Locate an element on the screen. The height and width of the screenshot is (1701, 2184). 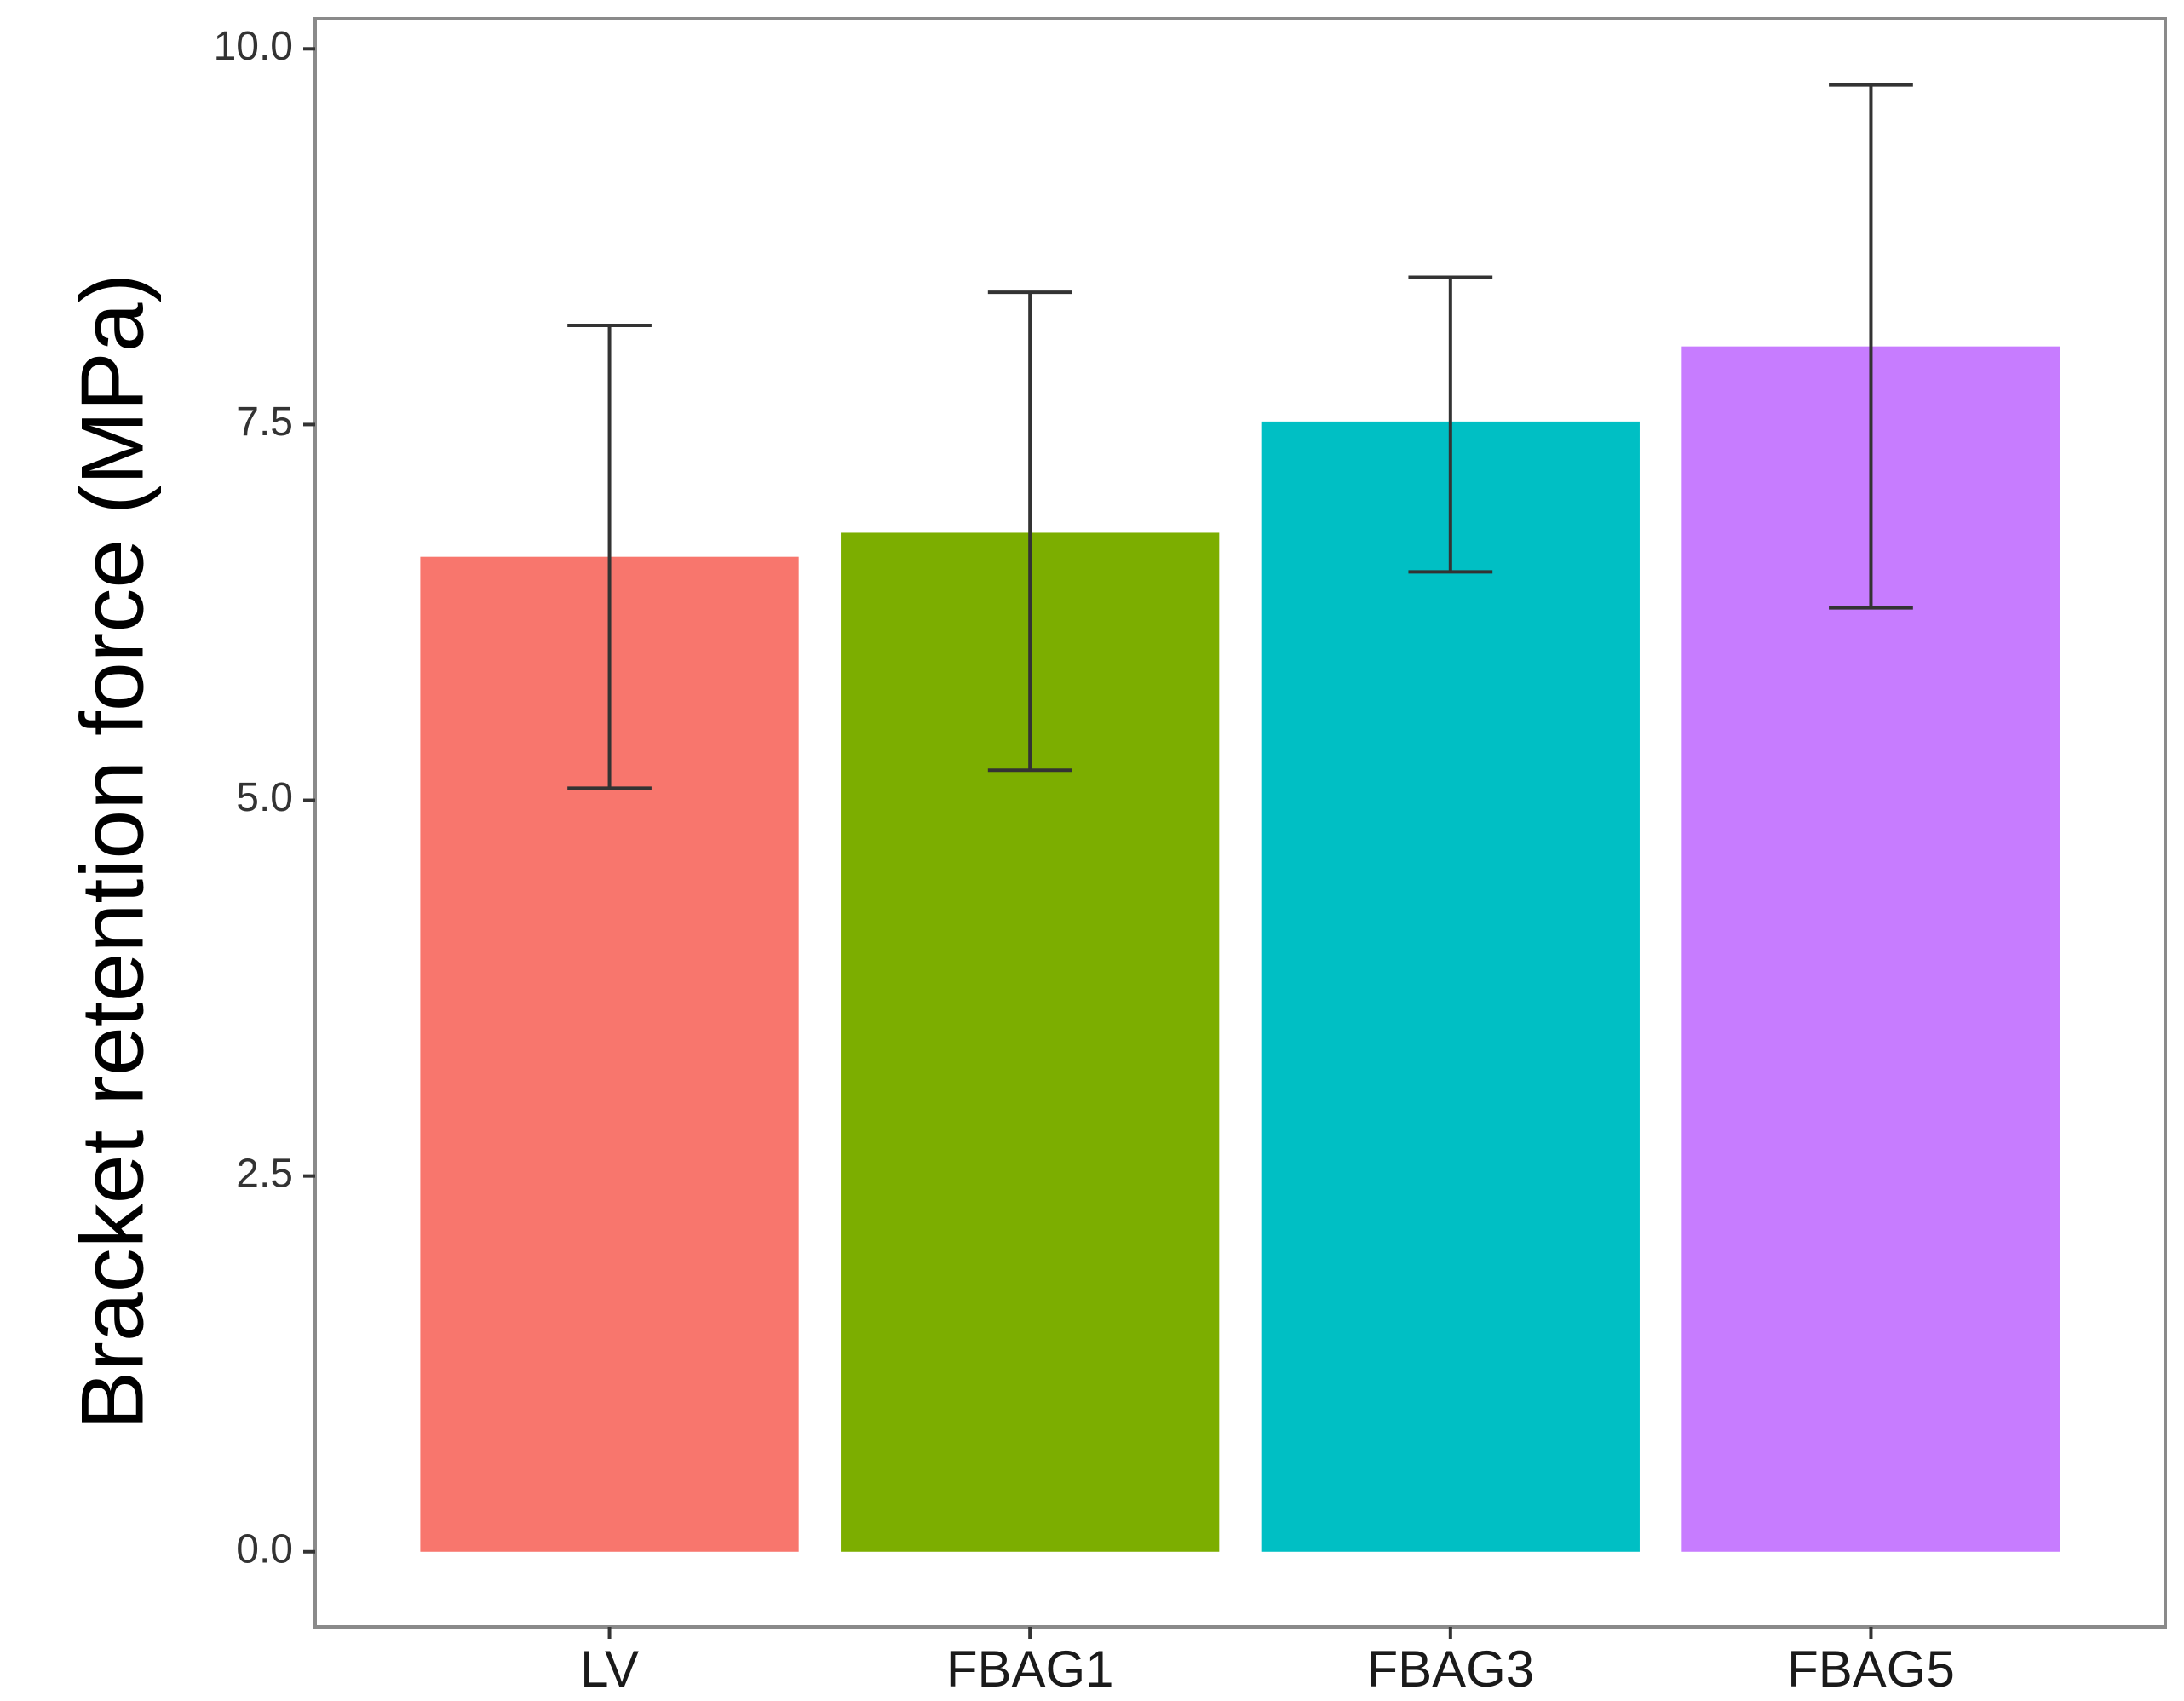
y-tick-label: 7.5 is located at coordinates (264, 422).